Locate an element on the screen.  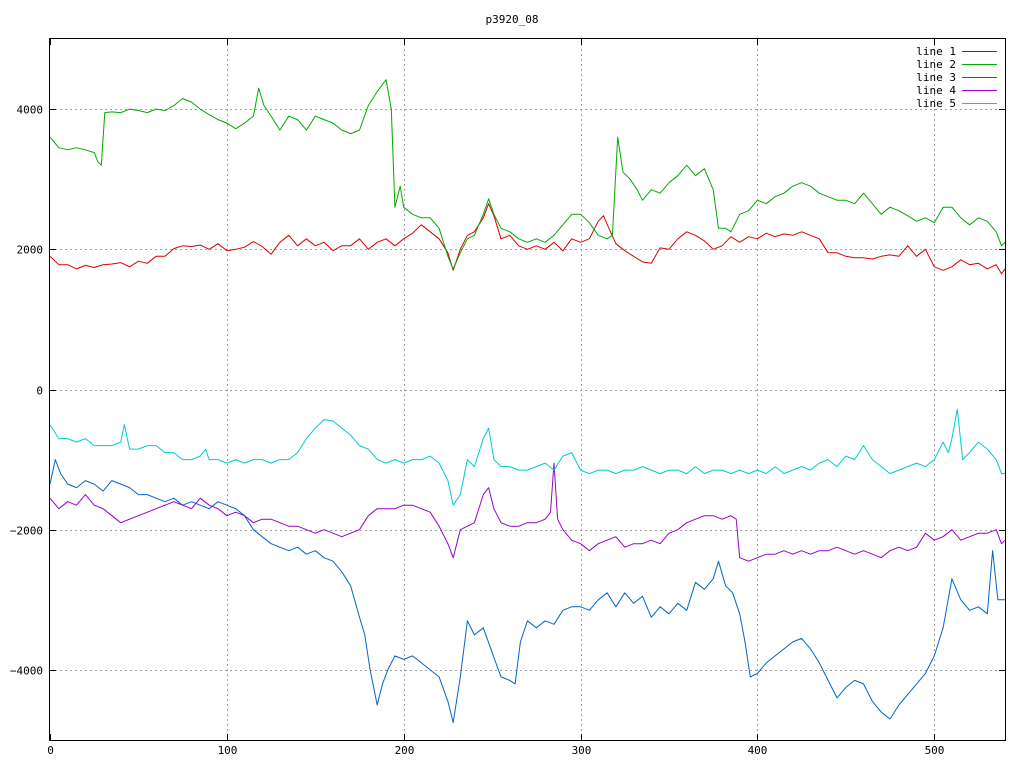
chart-title: p3920_08 is located at coordinates (512, 19).